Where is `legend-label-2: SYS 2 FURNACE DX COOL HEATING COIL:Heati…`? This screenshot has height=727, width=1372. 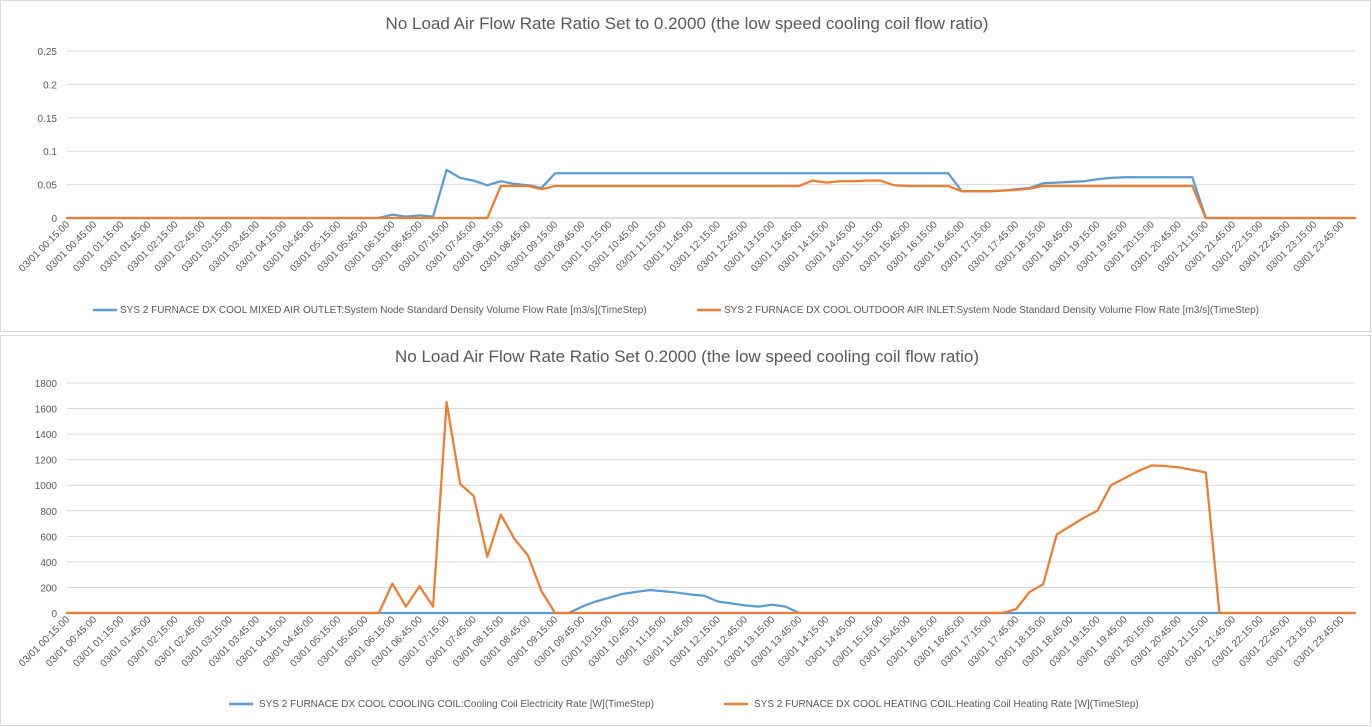 legend-label-2: SYS 2 FURNACE DX COOL HEATING COIL:Heati… is located at coordinates (946, 704).